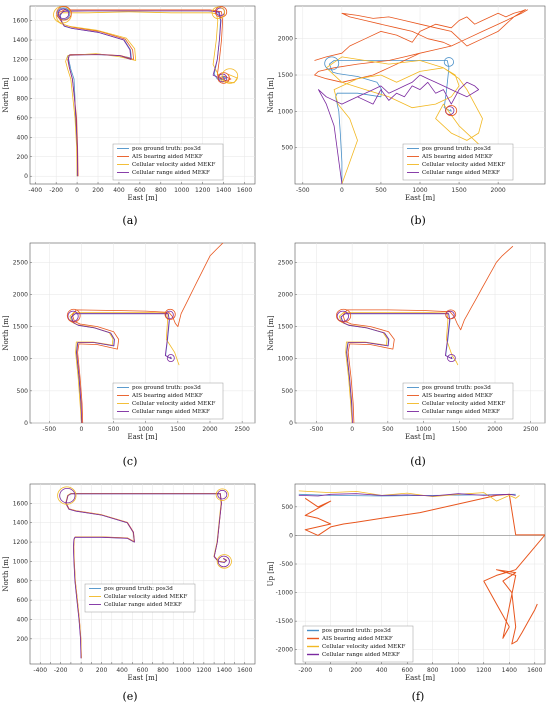 This screenshot has height=707, width=550. I want to click on y-tick-label: 2000, so click(285, 39).